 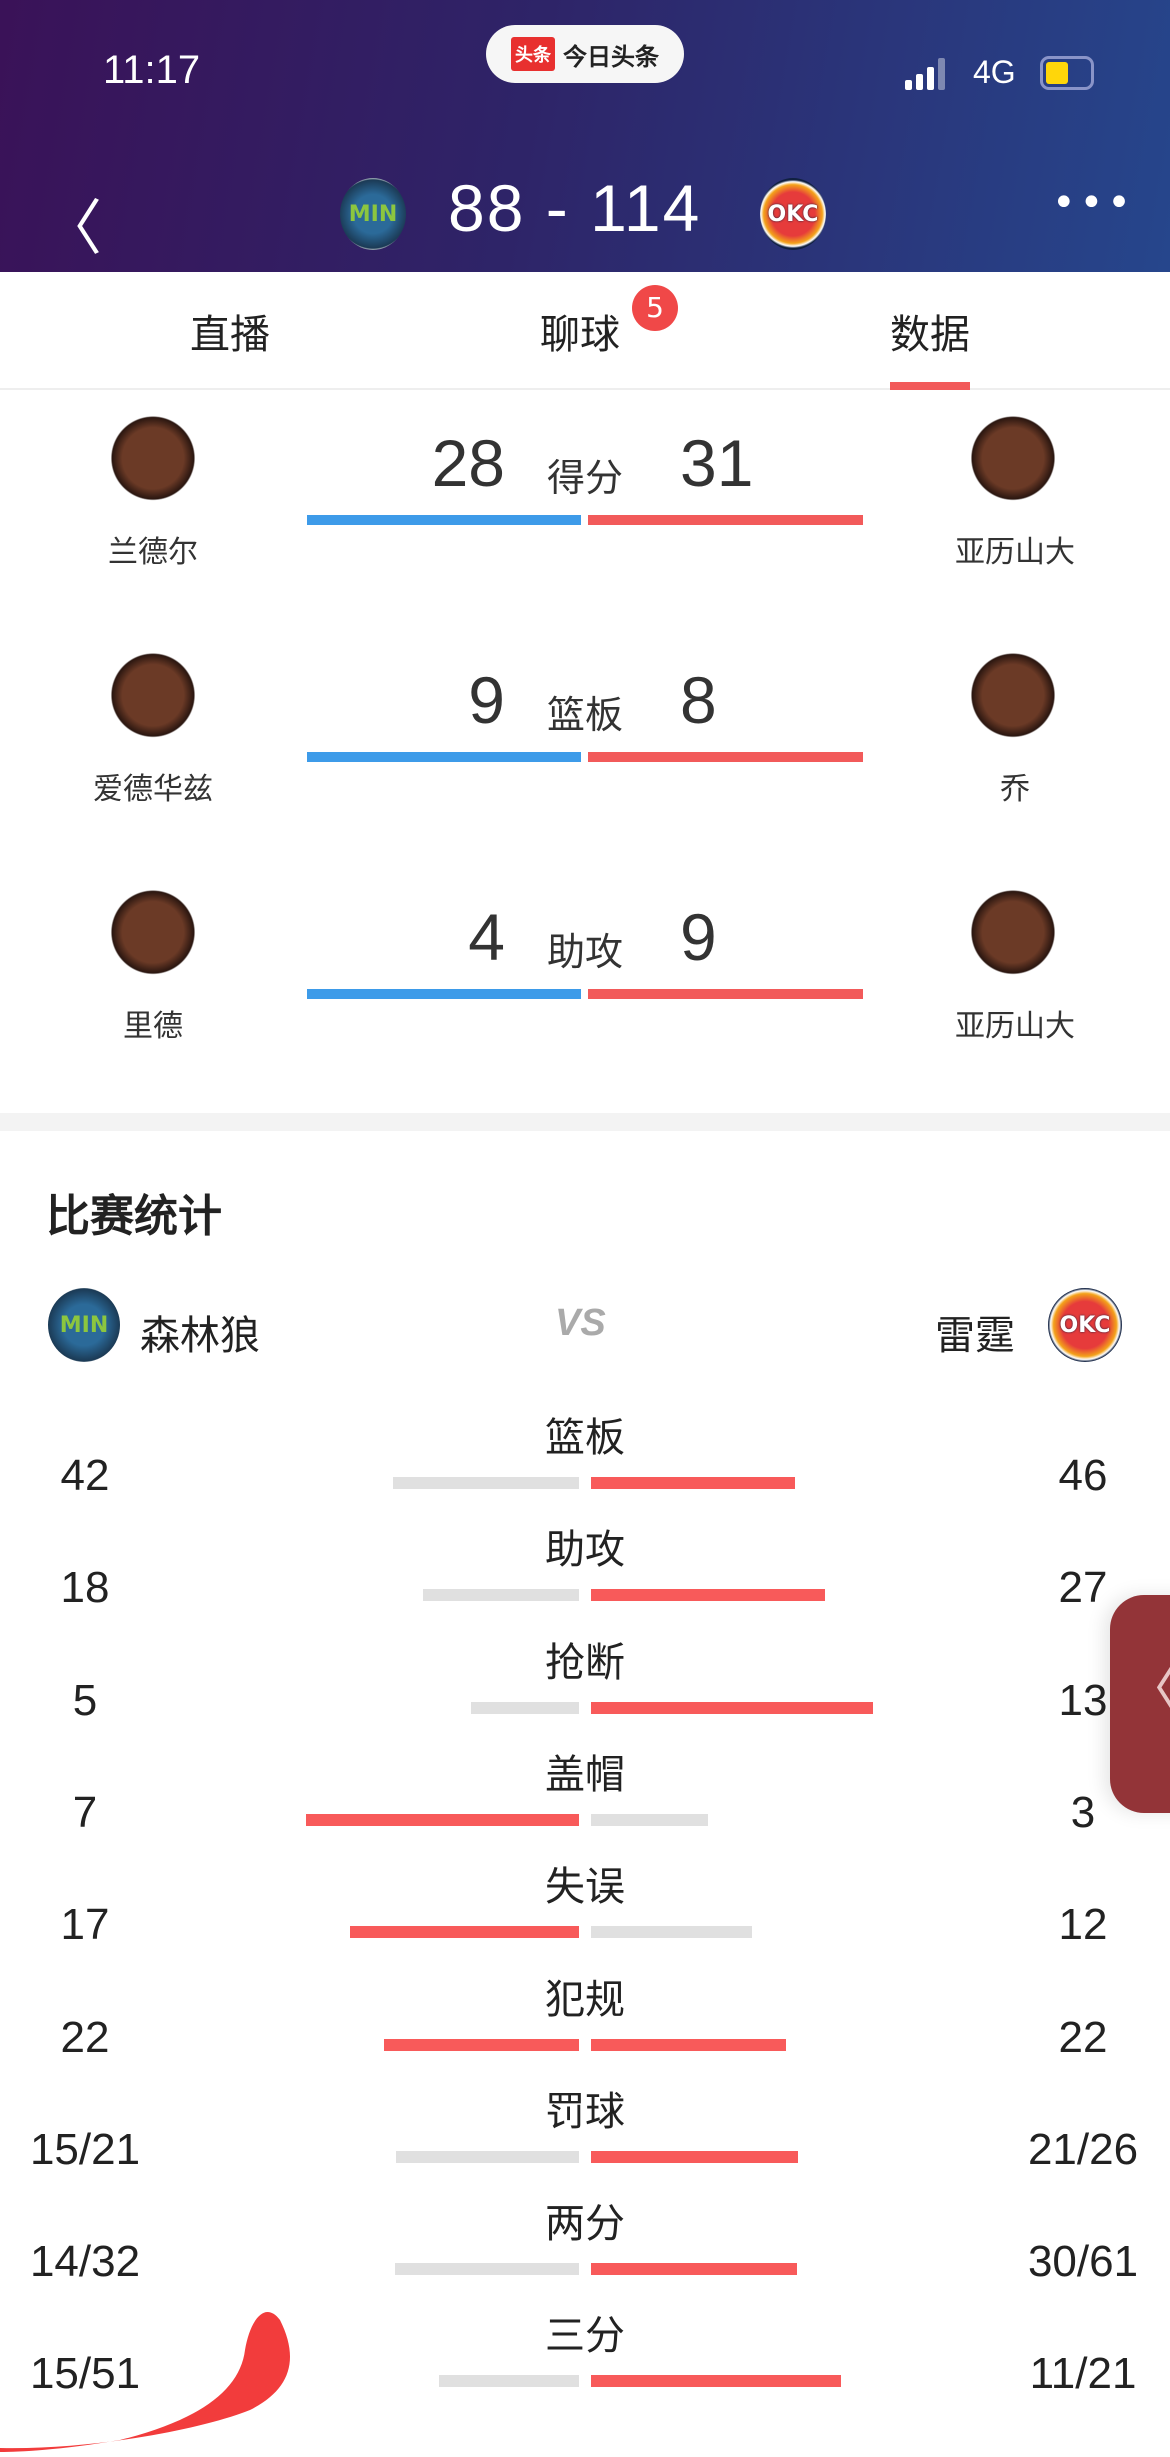 I want to click on away-leader-value: 8, so click(x=698, y=700).